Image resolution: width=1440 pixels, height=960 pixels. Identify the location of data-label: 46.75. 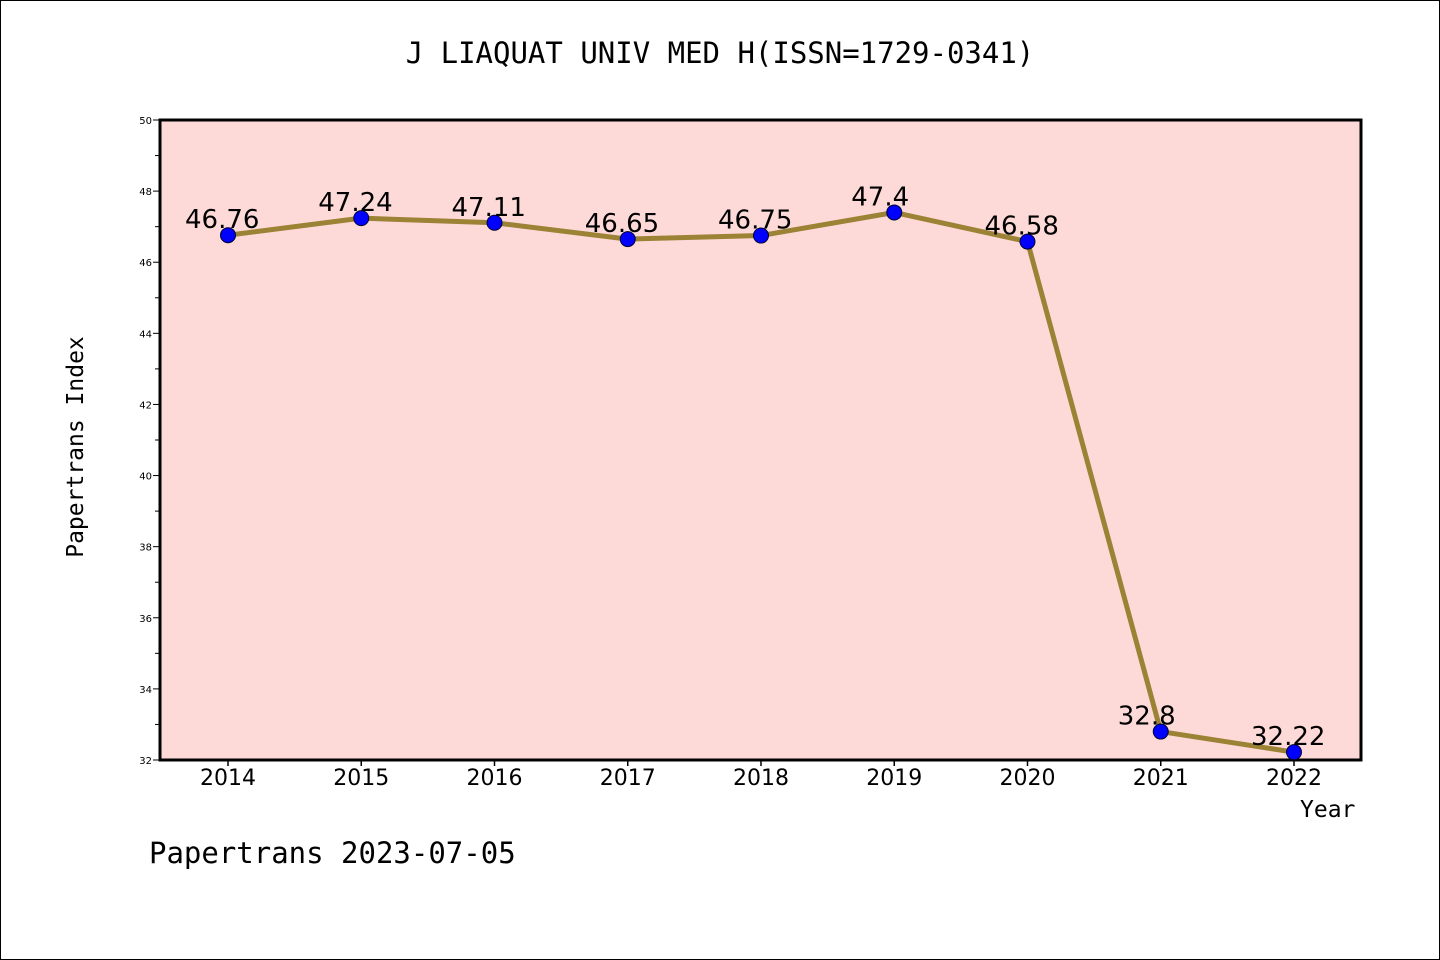
(755, 221).